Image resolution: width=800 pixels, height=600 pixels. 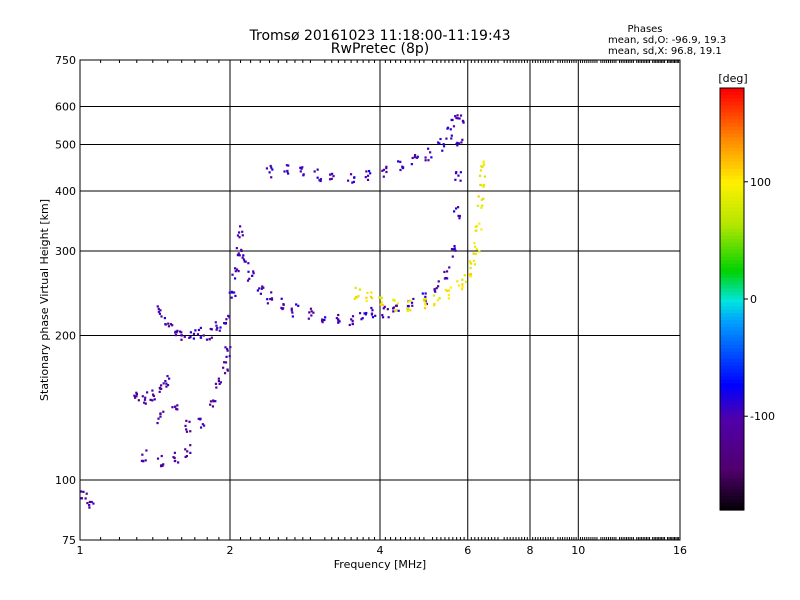 What do you see at coordinates (80, 550) in the screenshot?
I see `x-tick-label: 1` at bounding box center [80, 550].